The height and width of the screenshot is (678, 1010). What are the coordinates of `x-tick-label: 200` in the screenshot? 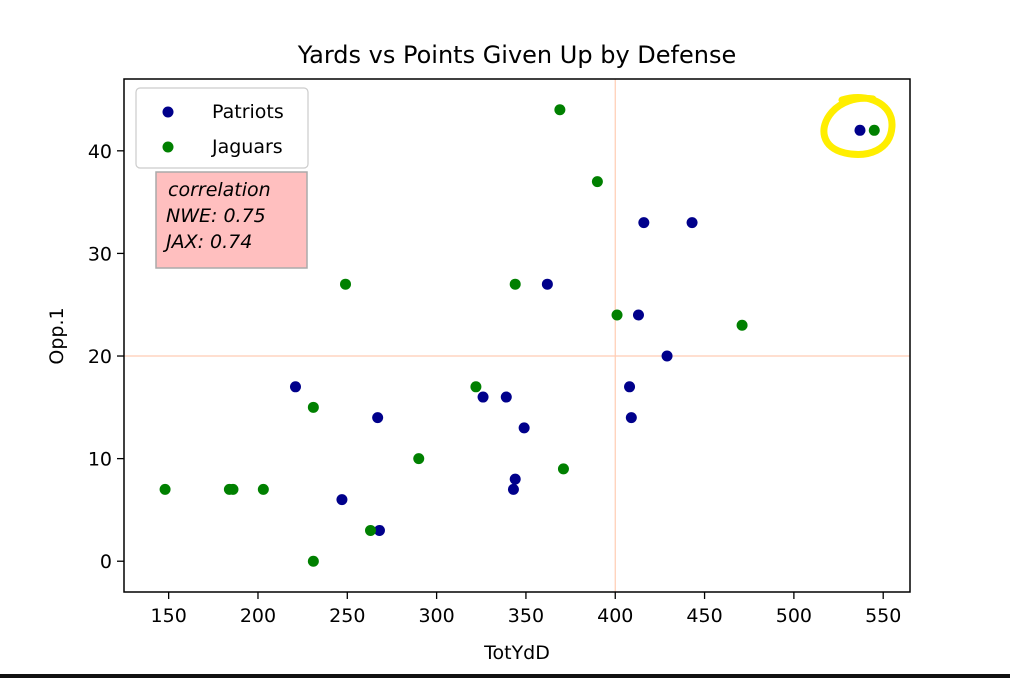 It's located at (258, 616).